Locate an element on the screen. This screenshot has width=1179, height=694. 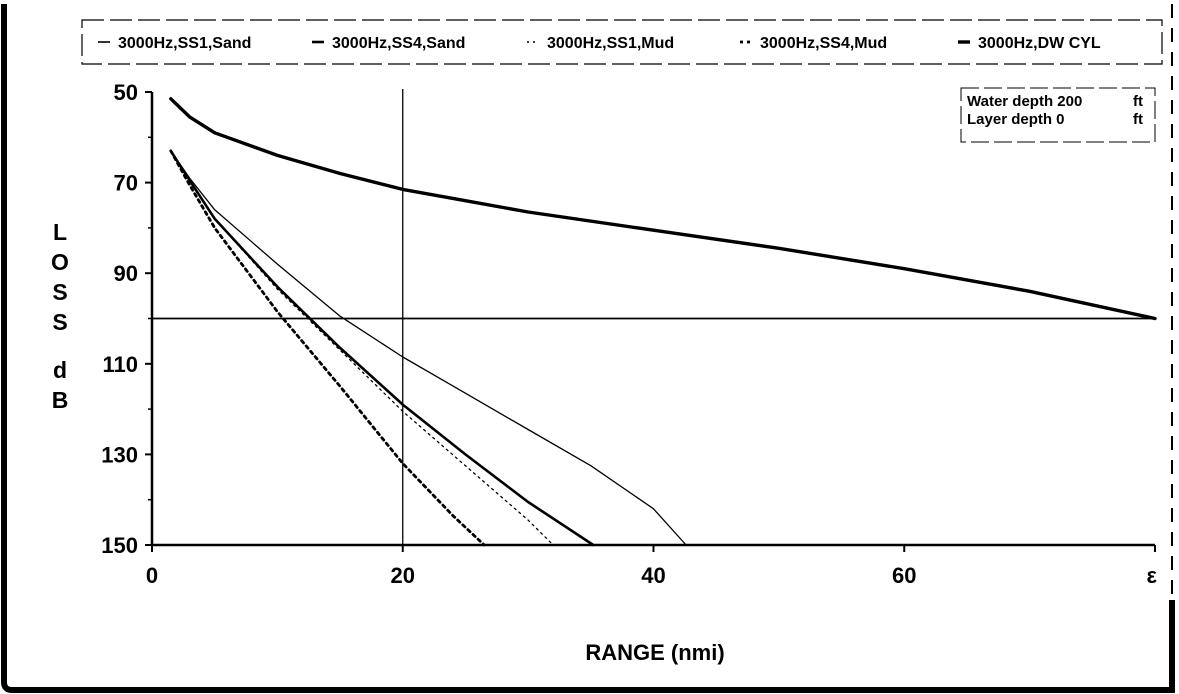
info-box-frame is located at coordinates (1058, 115).